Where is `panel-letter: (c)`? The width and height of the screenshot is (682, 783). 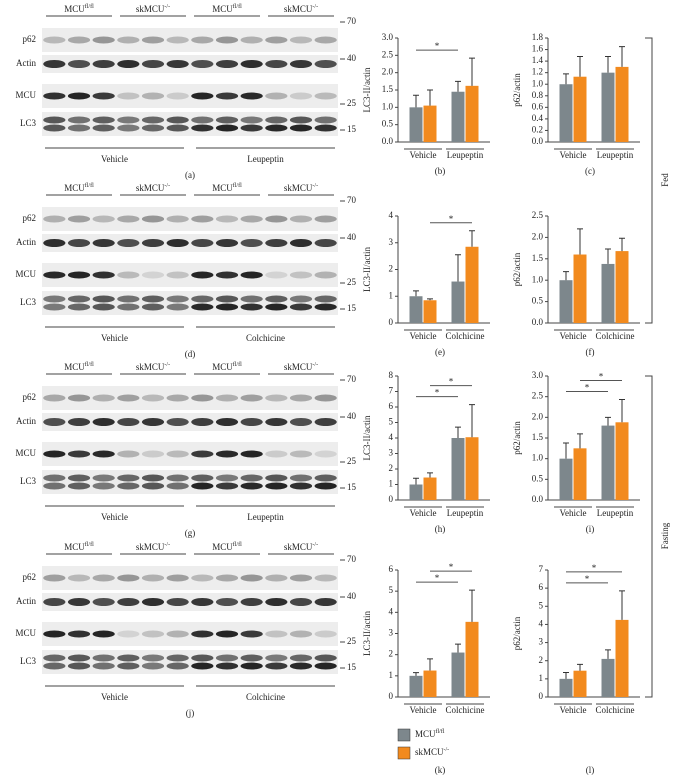 panel-letter: (c) is located at coordinates (590, 171).